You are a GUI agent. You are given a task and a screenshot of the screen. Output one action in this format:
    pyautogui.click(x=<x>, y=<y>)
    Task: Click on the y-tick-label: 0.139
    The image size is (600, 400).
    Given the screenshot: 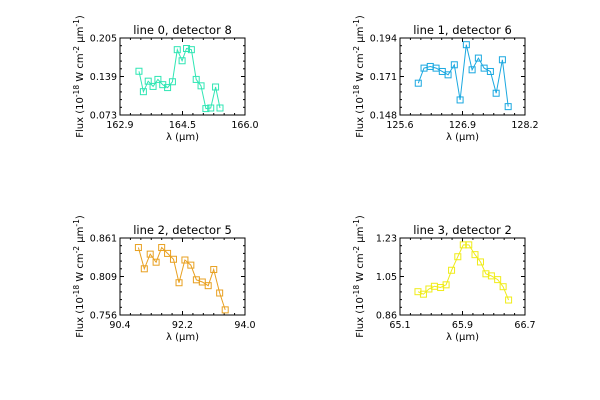 What is the action you would take?
    pyautogui.click(x=103, y=77)
    